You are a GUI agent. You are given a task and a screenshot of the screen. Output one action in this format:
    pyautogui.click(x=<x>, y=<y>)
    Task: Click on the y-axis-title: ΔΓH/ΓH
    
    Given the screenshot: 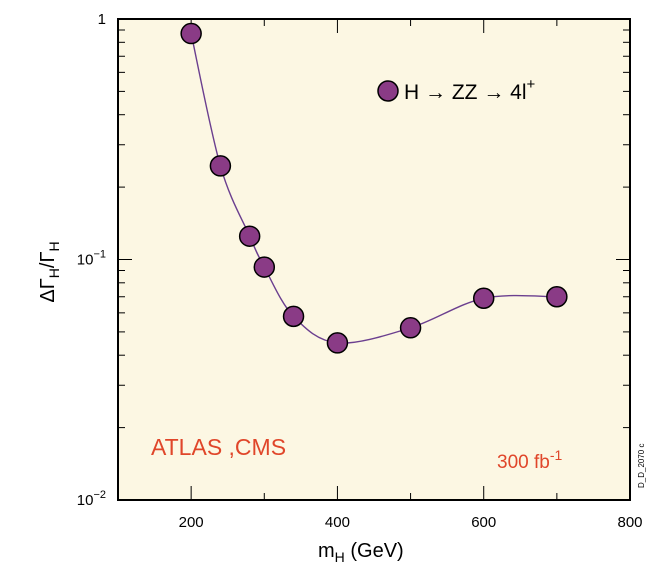 What is the action you would take?
    pyautogui.click(x=49, y=271)
    